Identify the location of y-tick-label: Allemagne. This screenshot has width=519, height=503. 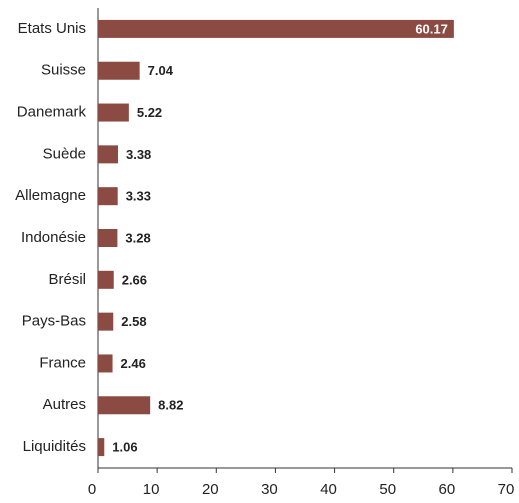
(50, 195).